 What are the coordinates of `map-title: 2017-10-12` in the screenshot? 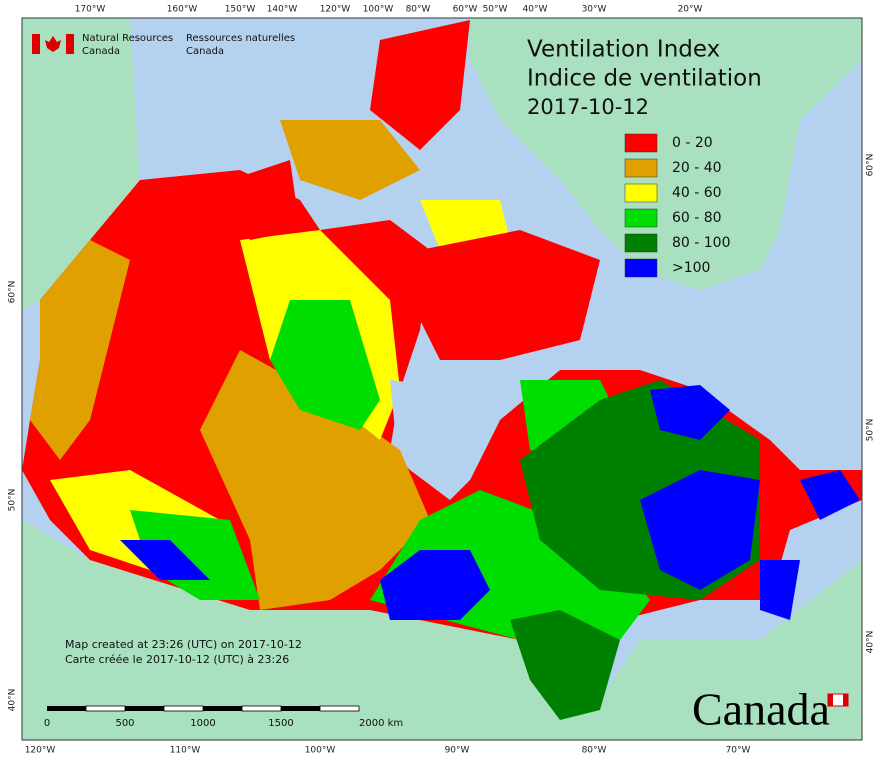 It's located at (588, 107).